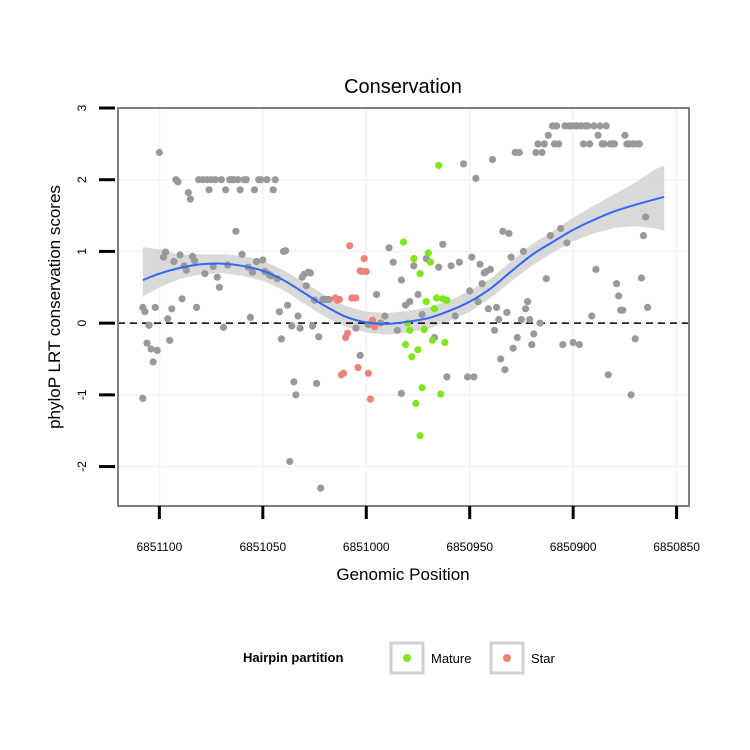  What do you see at coordinates (82, 466) in the screenshot?
I see `y-tick-label-0: -2` at bounding box center [82, 466].